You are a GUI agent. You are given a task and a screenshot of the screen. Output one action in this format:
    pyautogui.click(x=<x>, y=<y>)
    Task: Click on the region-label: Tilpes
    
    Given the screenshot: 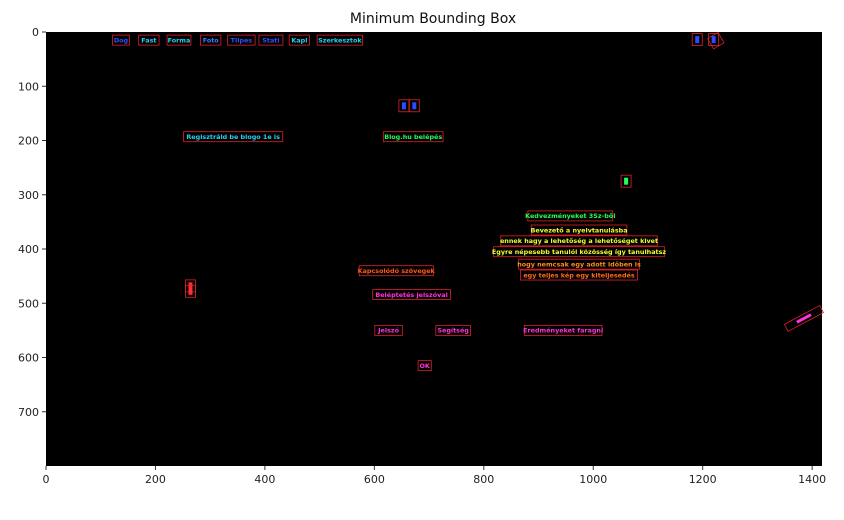 What is the action you would take?
    pyautogui.click(x=242, y=40)
    